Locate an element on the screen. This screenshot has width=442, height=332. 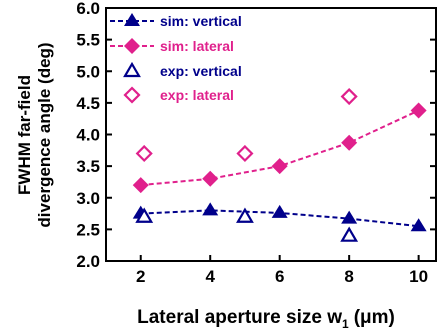
legend-marker-exp-lateral is located at coordinates (132, 95).